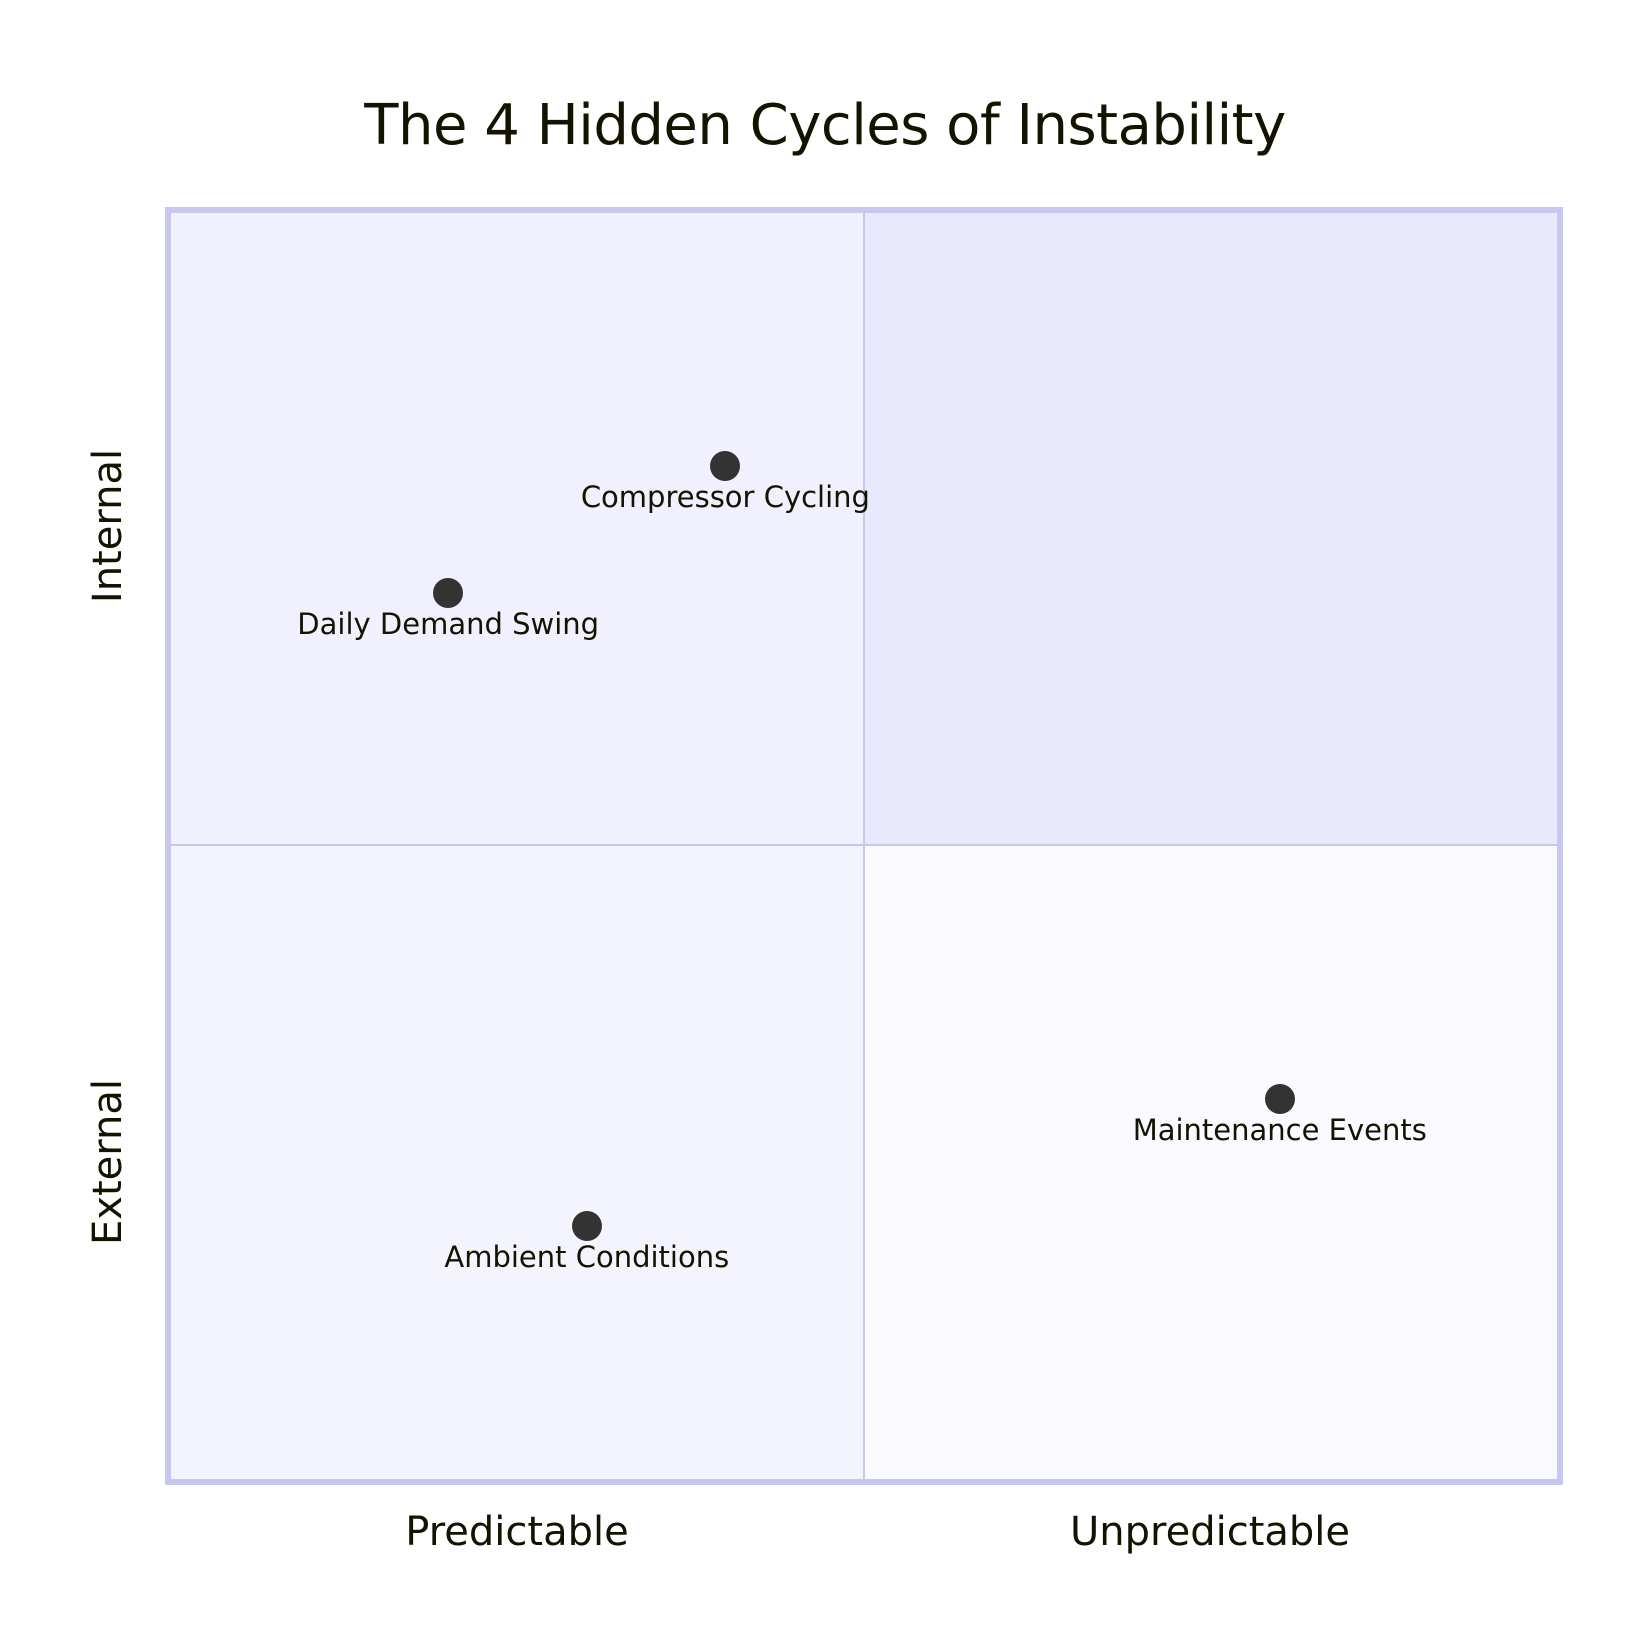 This screenshot has width=1650, height=1650. I want to click on y-axis-label-bottom: External, so click(108, 1162).